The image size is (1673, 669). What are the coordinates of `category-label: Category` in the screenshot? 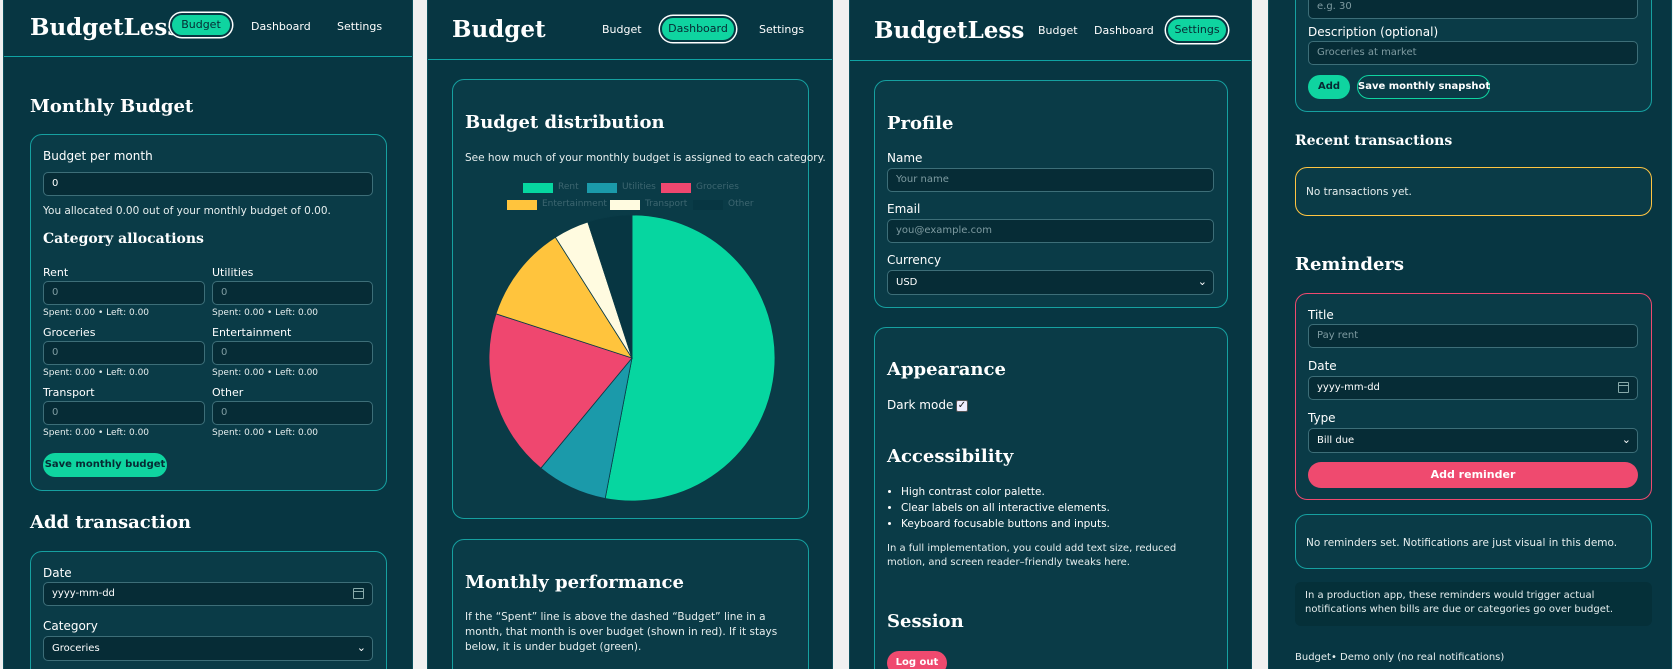 It's located at (70, 626).